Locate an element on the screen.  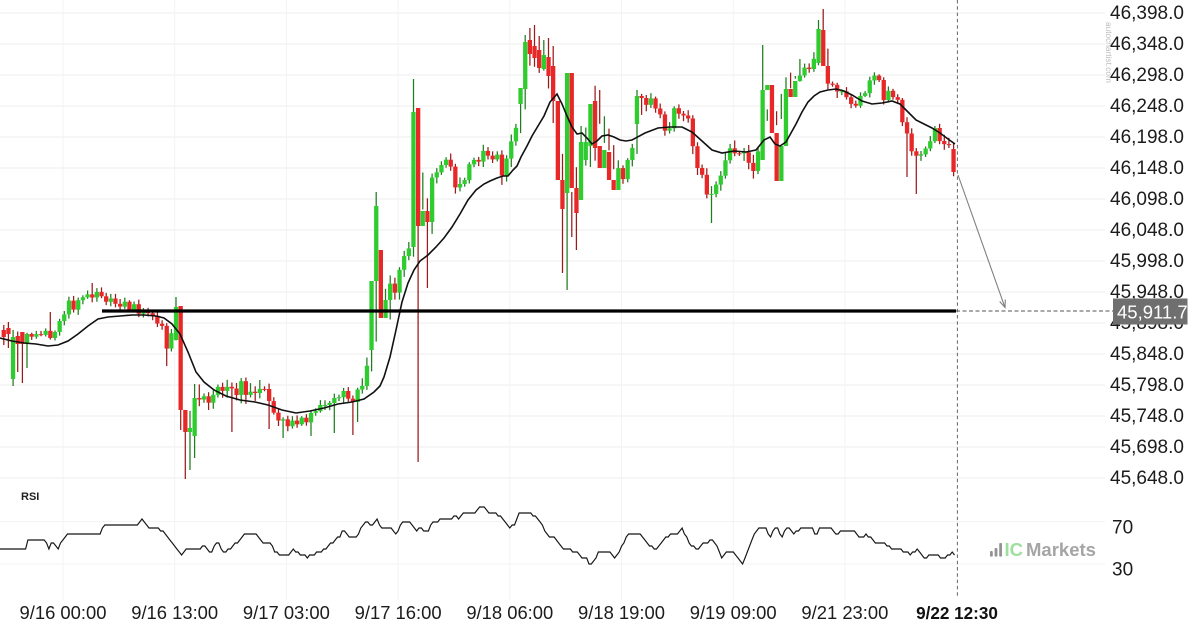
svg-text: 9/16 13:00 is located at coordinates (174, 612).